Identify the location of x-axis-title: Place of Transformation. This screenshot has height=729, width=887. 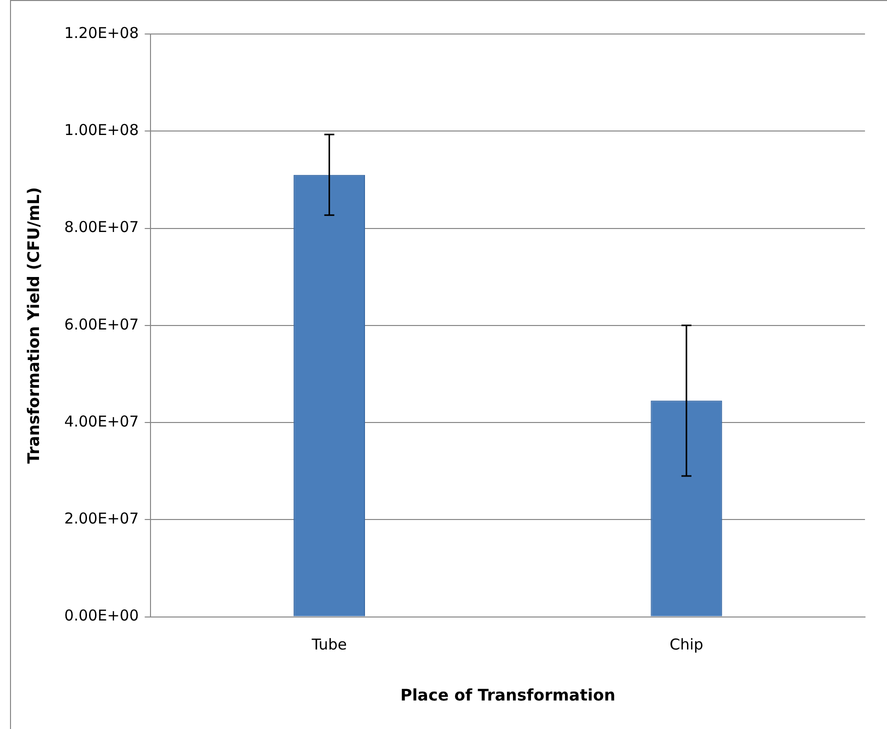
(508, 695).